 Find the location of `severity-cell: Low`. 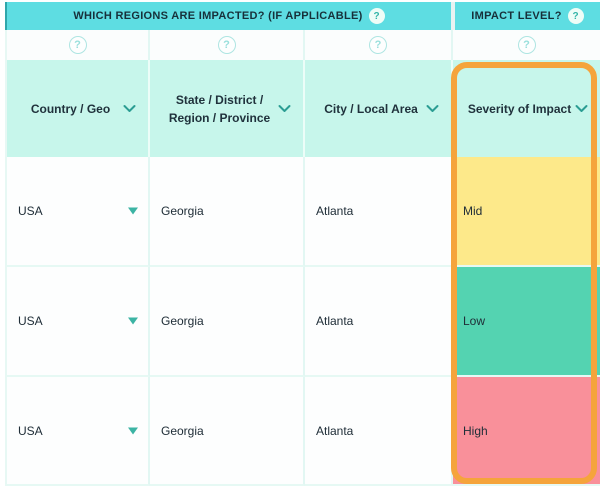

severity-cell: Low is located at coordinates (526, 322).